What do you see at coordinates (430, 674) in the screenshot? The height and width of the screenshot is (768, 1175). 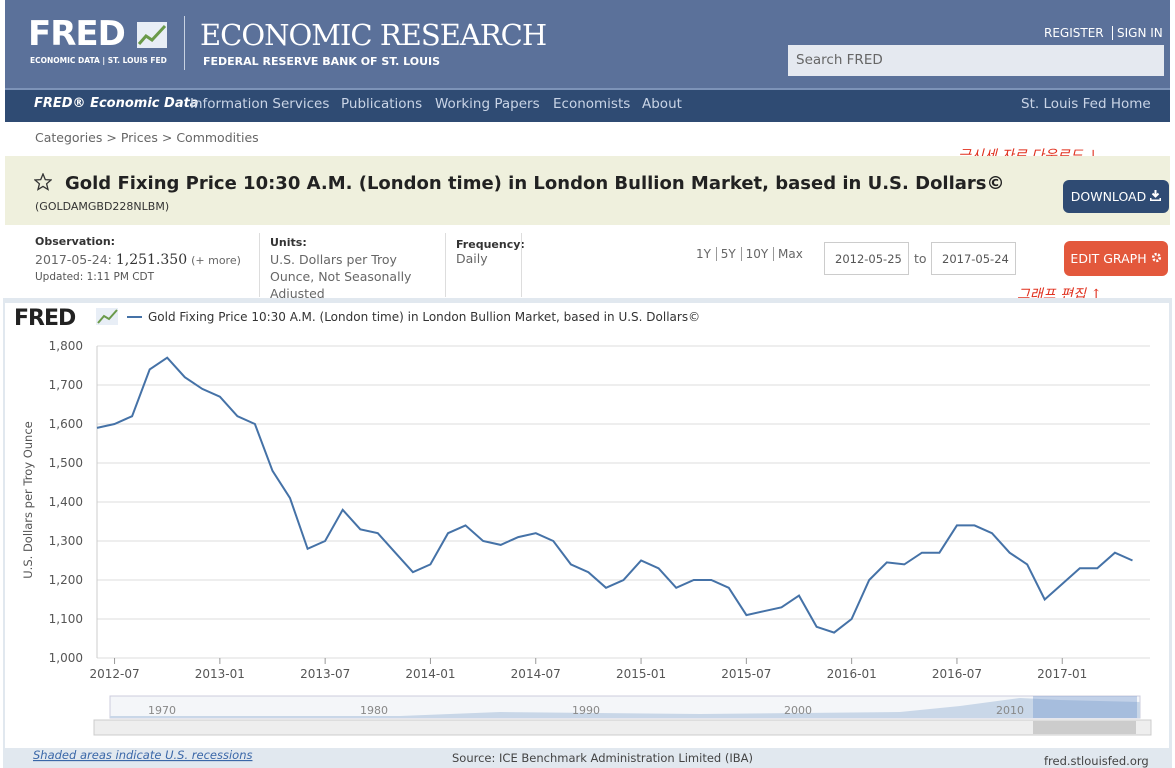 I see `x-tick-label: 2014-01` at bounding box center [430, 674].